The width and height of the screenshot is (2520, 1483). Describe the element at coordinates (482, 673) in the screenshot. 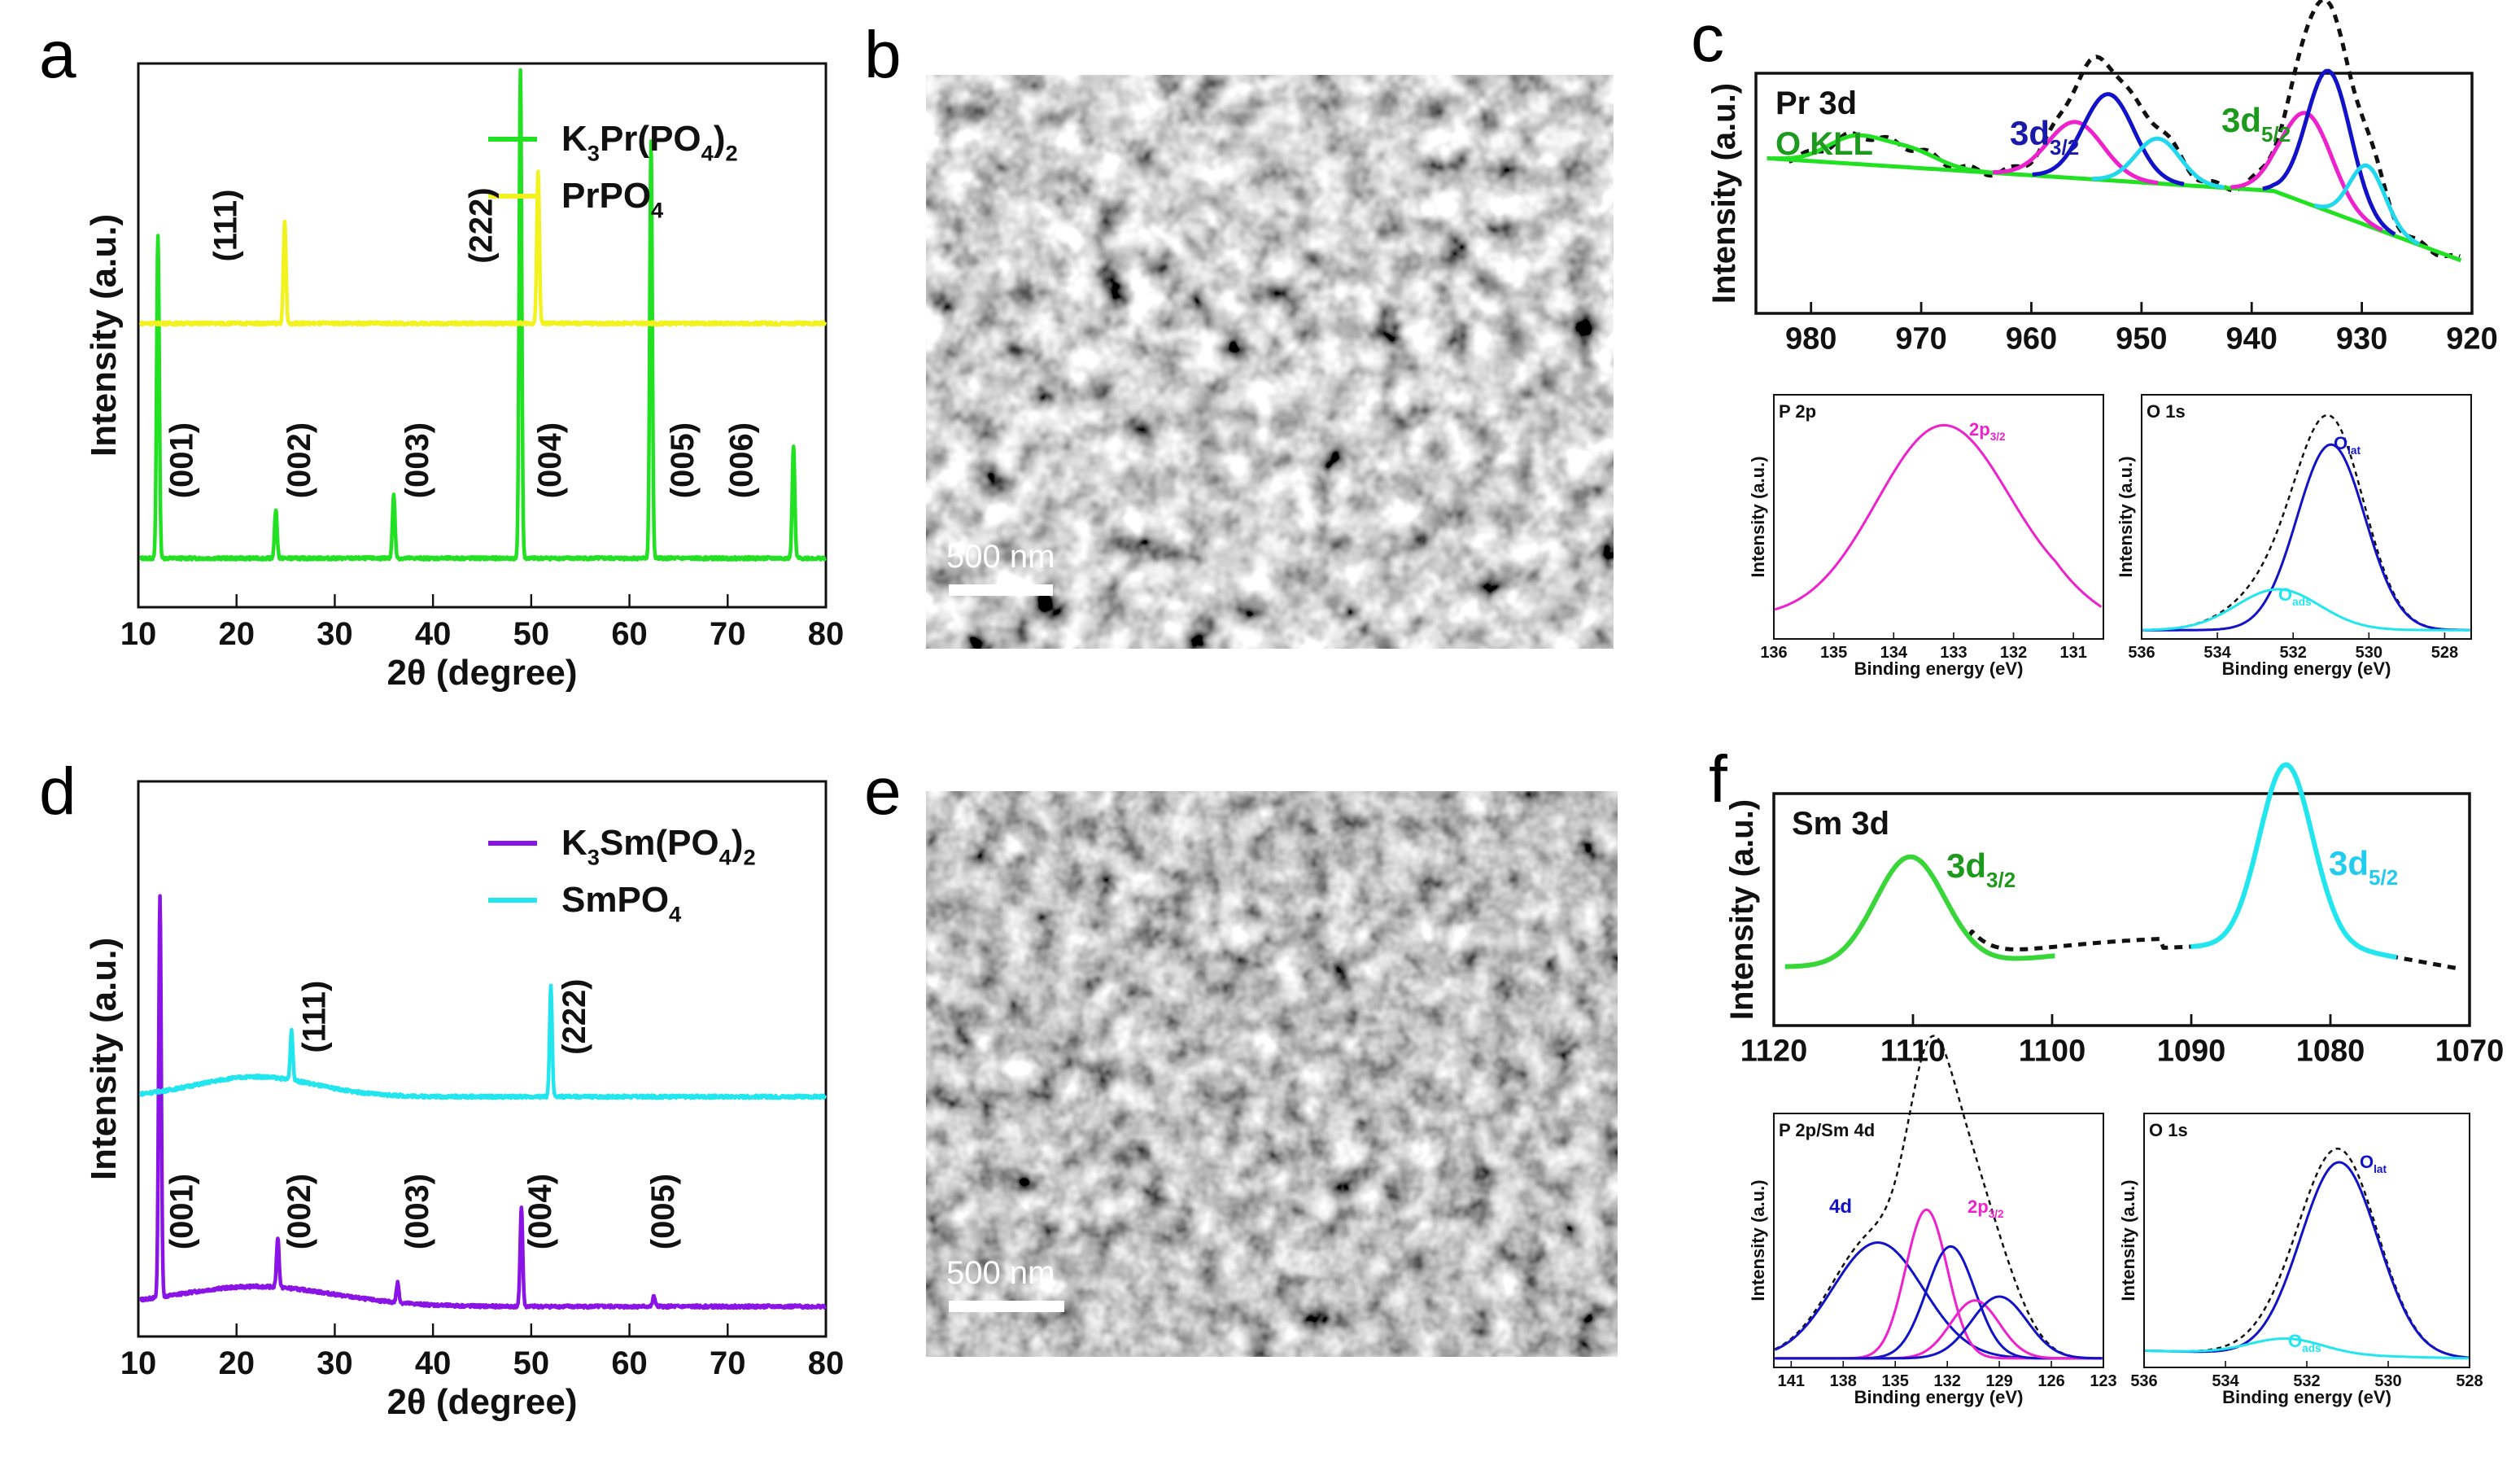

I see `x-axis-label-a: 2θ (degree)` at that location.